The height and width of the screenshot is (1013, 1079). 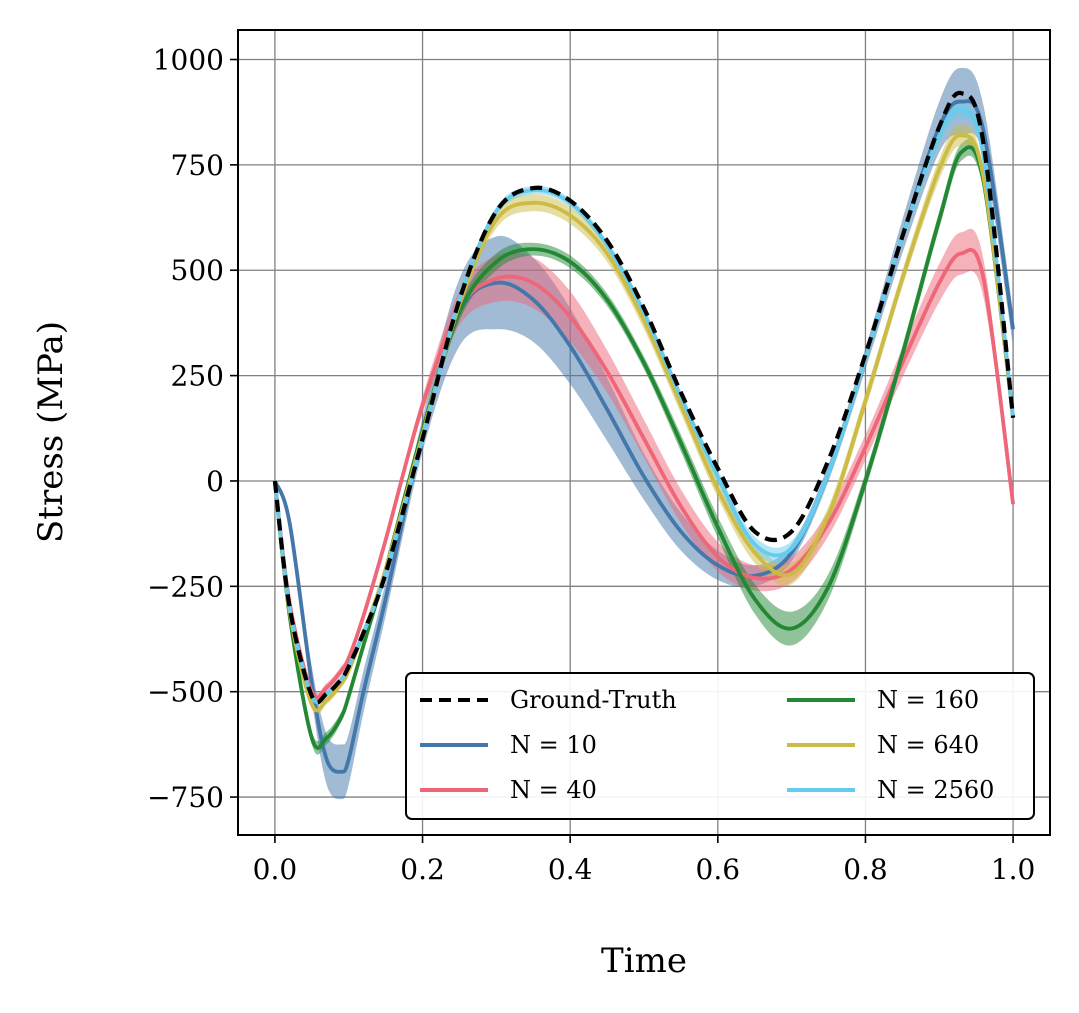 What do you see at coordinates (718, 869) in the screenshot?
I see `x-tick-label: 0.6` at bounding box center [718, 869].